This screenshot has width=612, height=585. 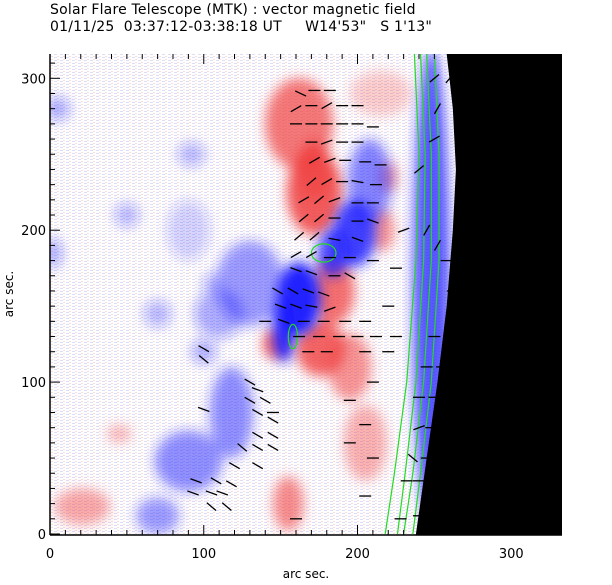 I want to click on observation-date: 01/11/25, so click(x=82, y=27).